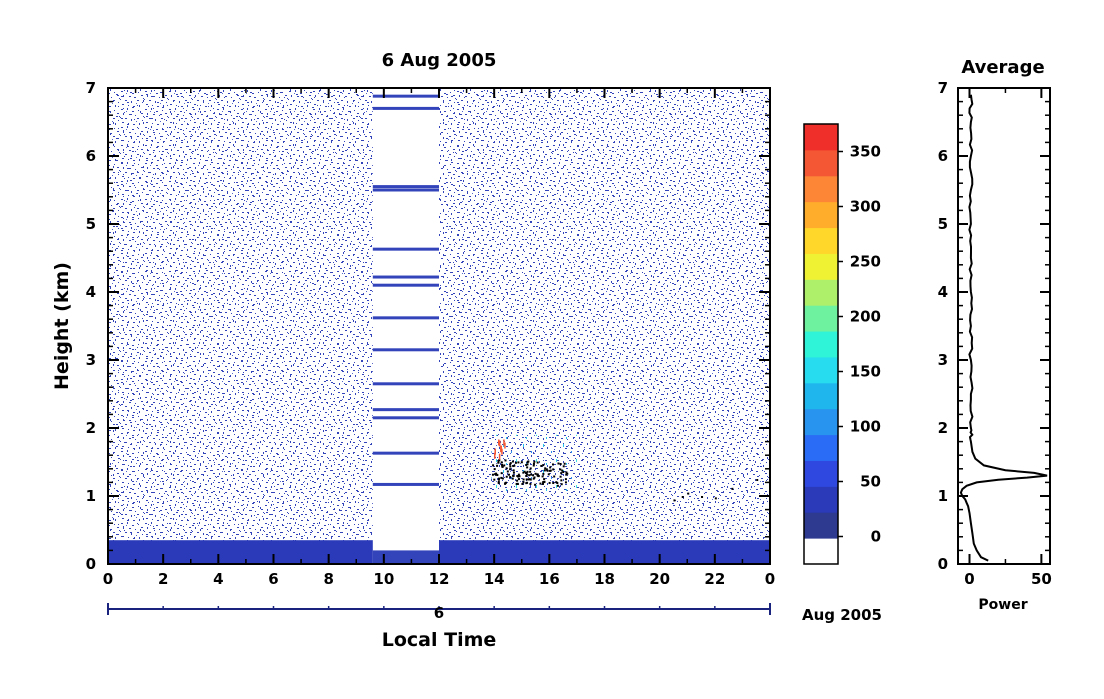 The width and height of the screenshot is (1104, 699). Describe the element at coordinates (495, 451) in the screenshot. I see `red-streak` at that location.